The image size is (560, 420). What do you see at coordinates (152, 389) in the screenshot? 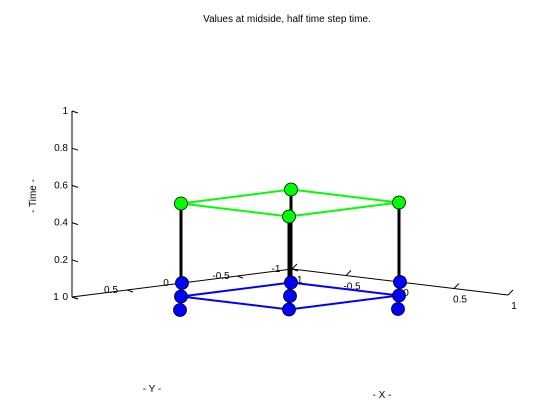
I see `y-axis-label: - Y -` at bounding box center [152, 389].